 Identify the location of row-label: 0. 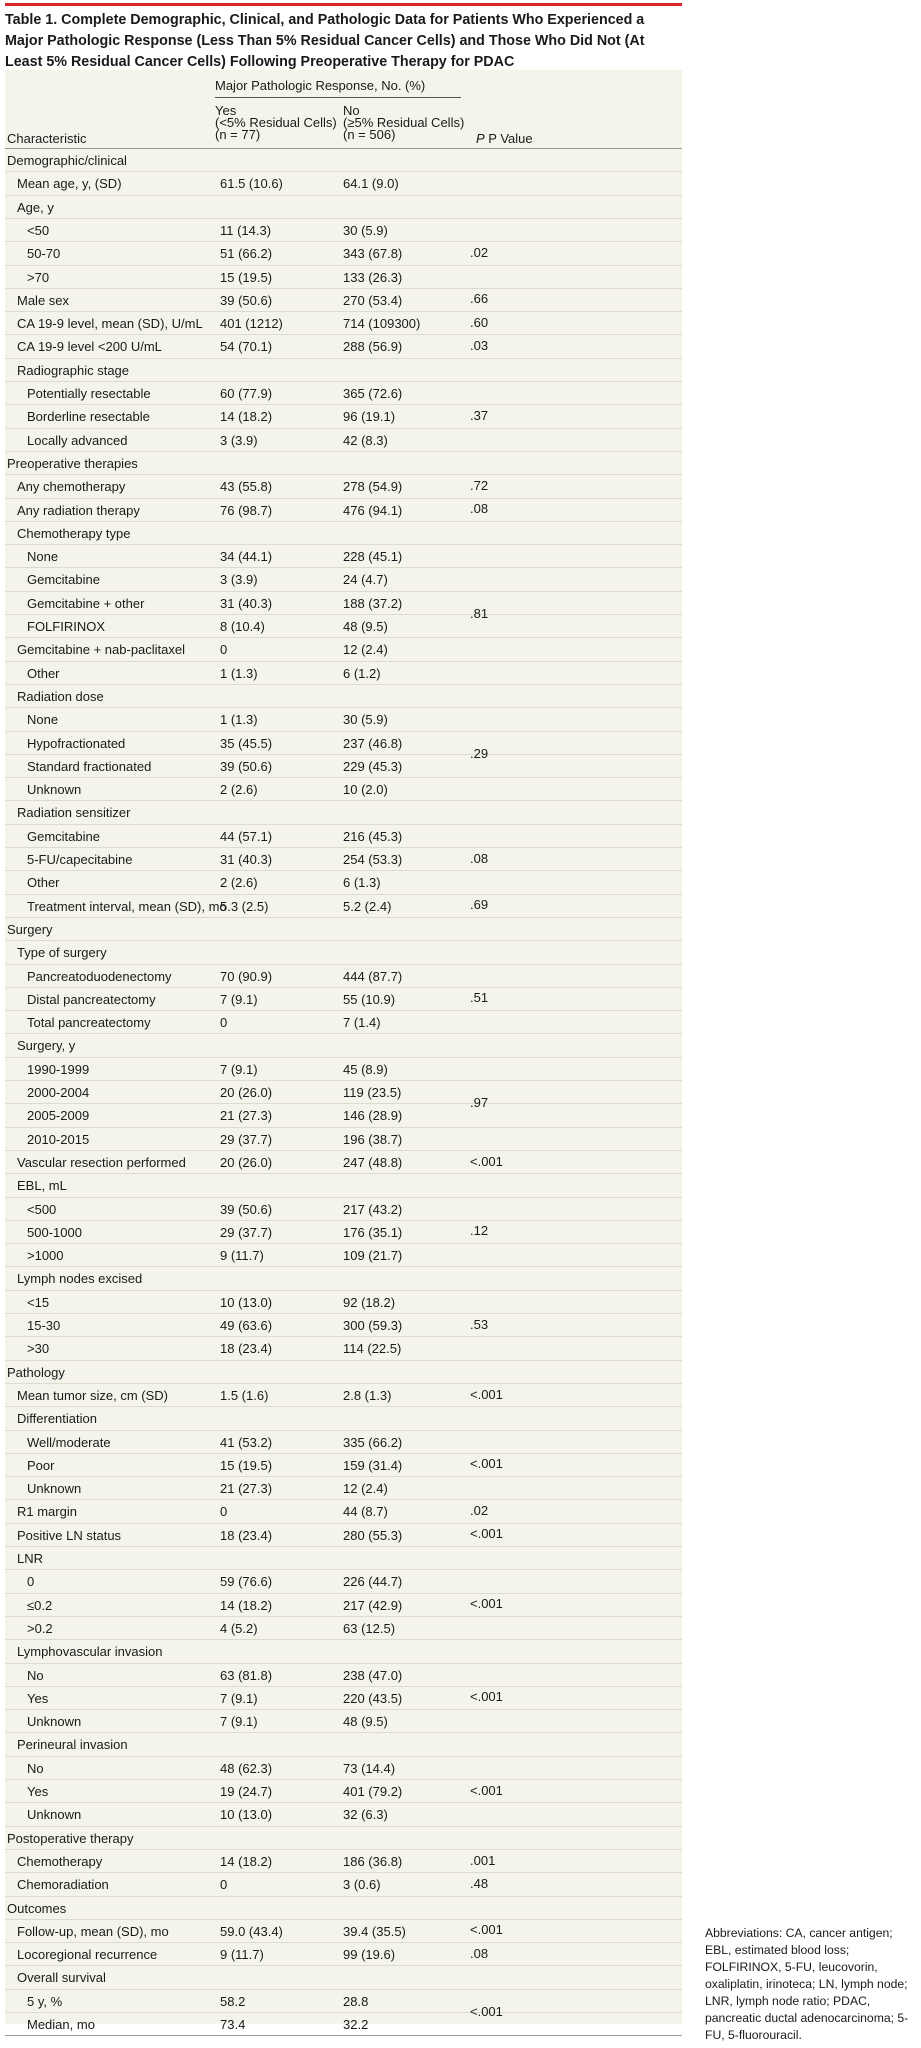
(31, 1582).